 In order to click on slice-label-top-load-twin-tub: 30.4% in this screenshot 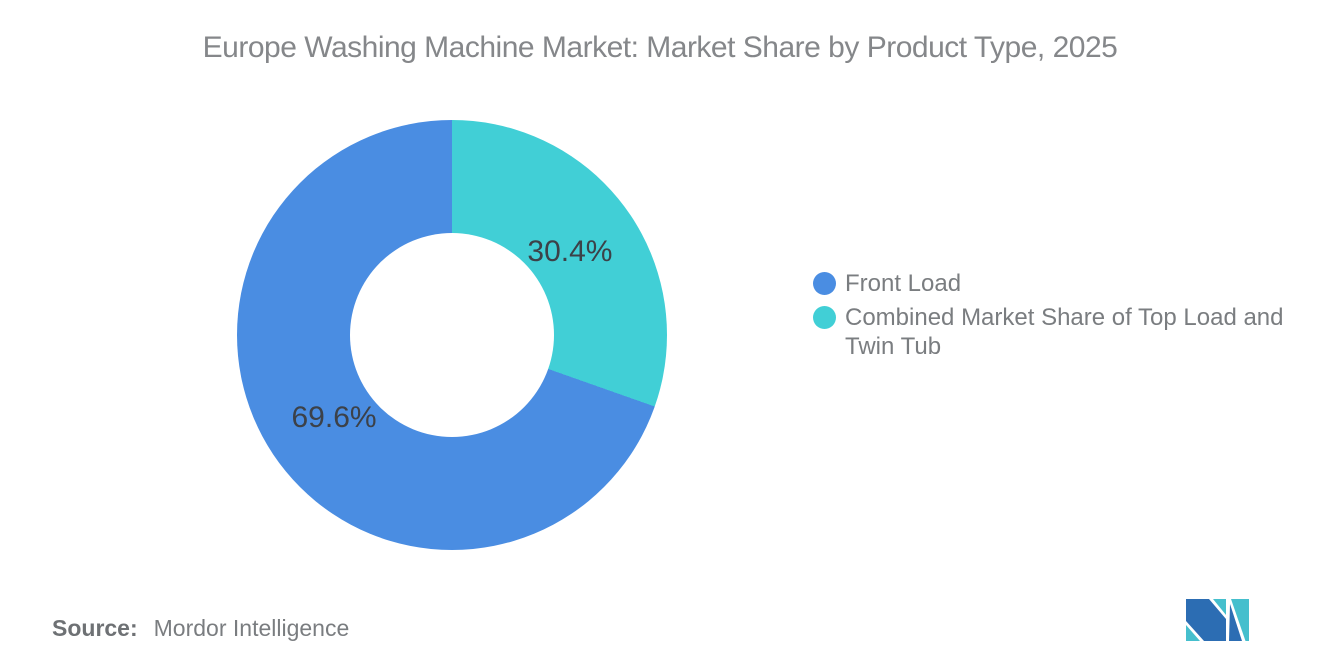, I will do `click(570, 251)`.